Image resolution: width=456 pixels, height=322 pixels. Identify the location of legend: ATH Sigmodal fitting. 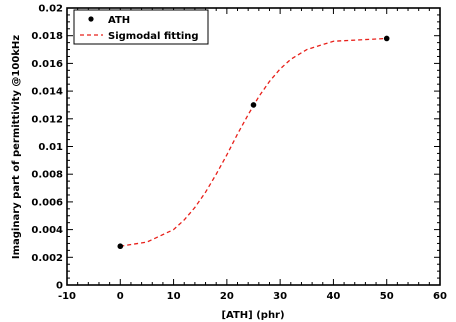
(141, 27).